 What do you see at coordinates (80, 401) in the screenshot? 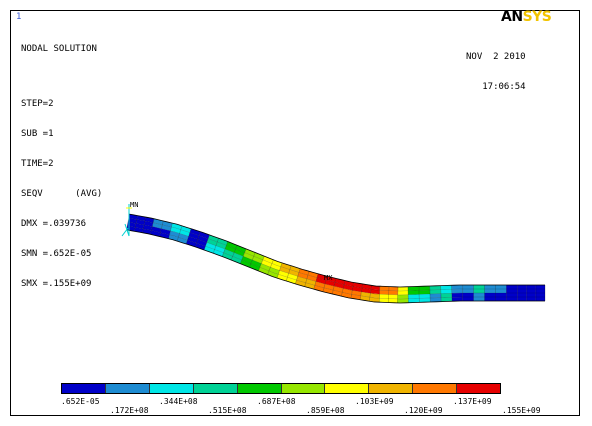
I see `legend-label: .652E-05` at bounding box center [80, 401].